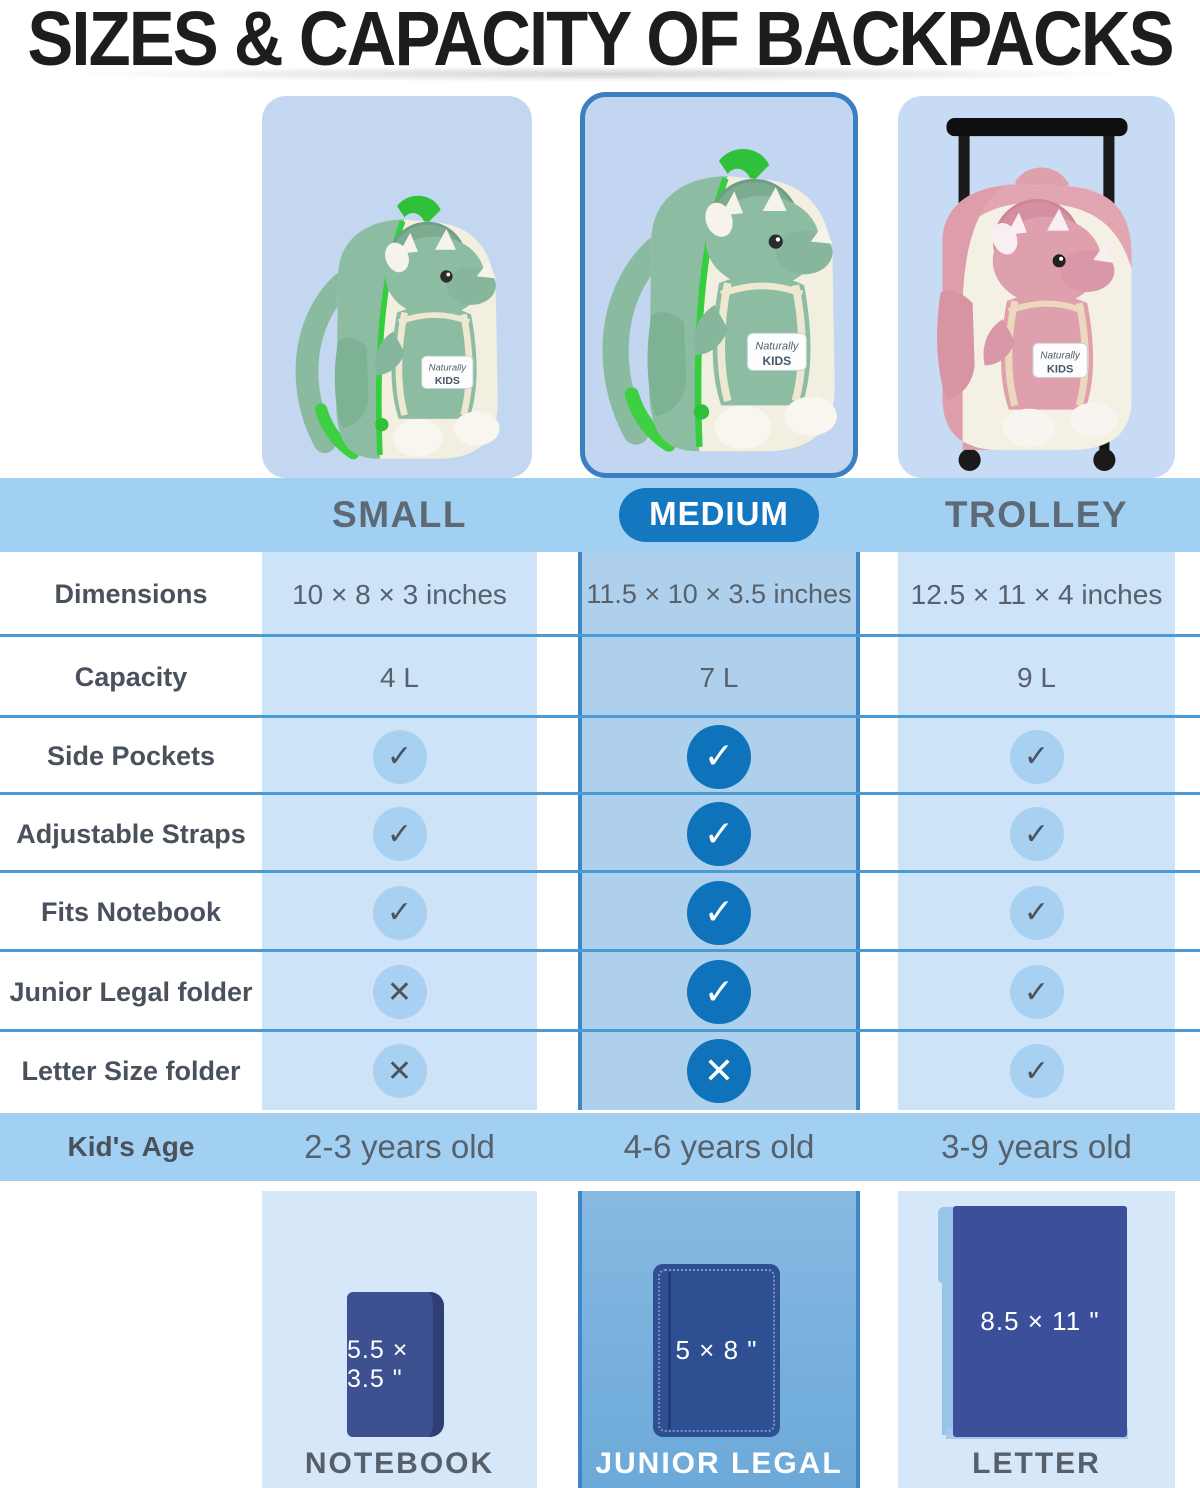 The width and height of the screenshot is (1200, 1488). What do you see at coordinates (131, 912) in the screenshot?
I see `row-label: Fits Notebook` at bounding box center [131, 912].